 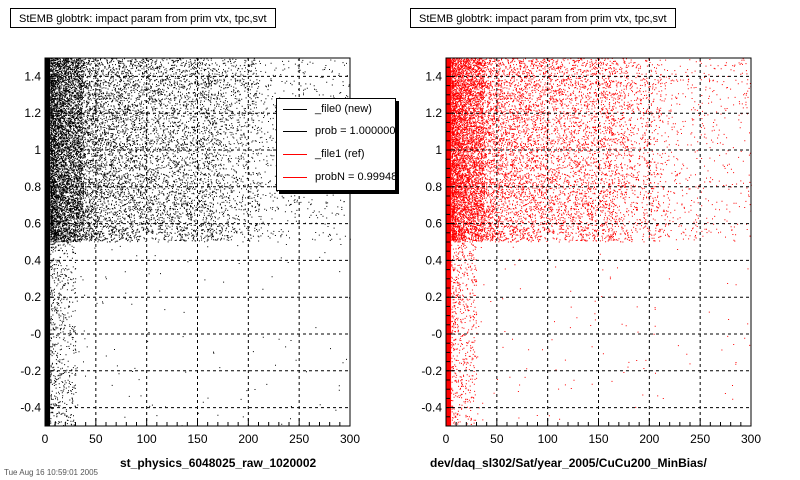 I want to click on timestamp-footer: Tue Aug 16 10:59:01 2005, so click(x=51, y=472).